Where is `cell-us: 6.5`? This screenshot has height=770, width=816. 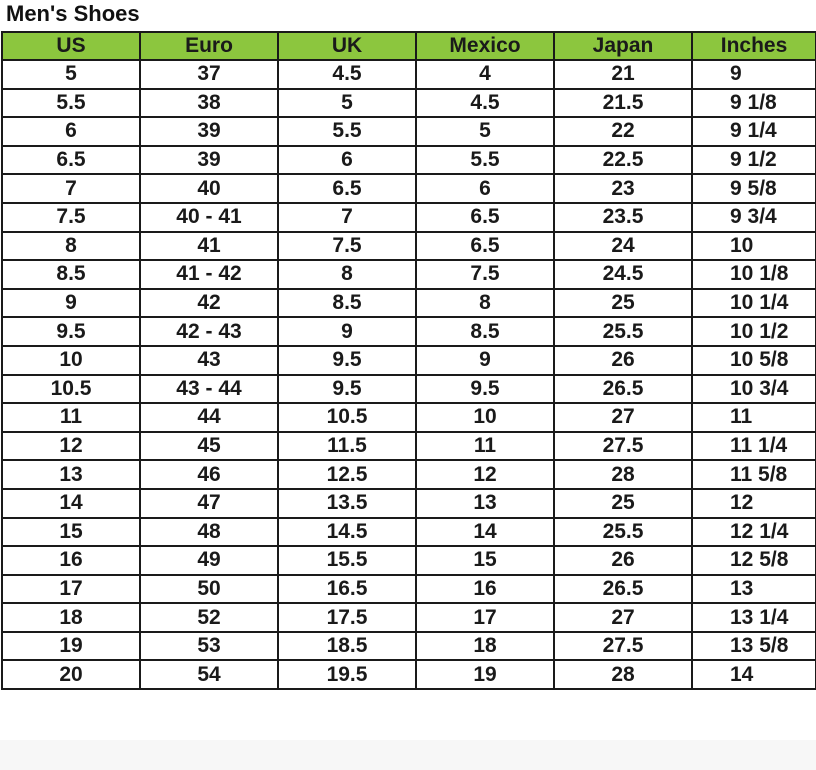
cell-us: 6.5 is located at coordinates (71, 160).